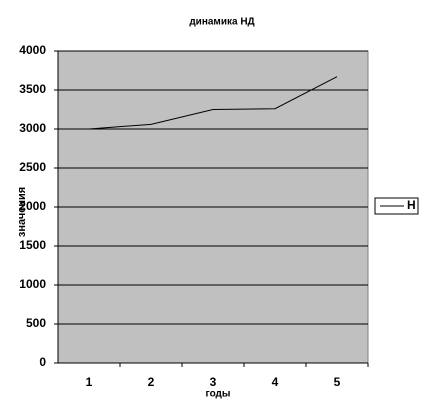  What do you see at coordinates (32, 167) in the screenshot?
I see `y-tick-label: 2500` at bounding box center [32, 167].